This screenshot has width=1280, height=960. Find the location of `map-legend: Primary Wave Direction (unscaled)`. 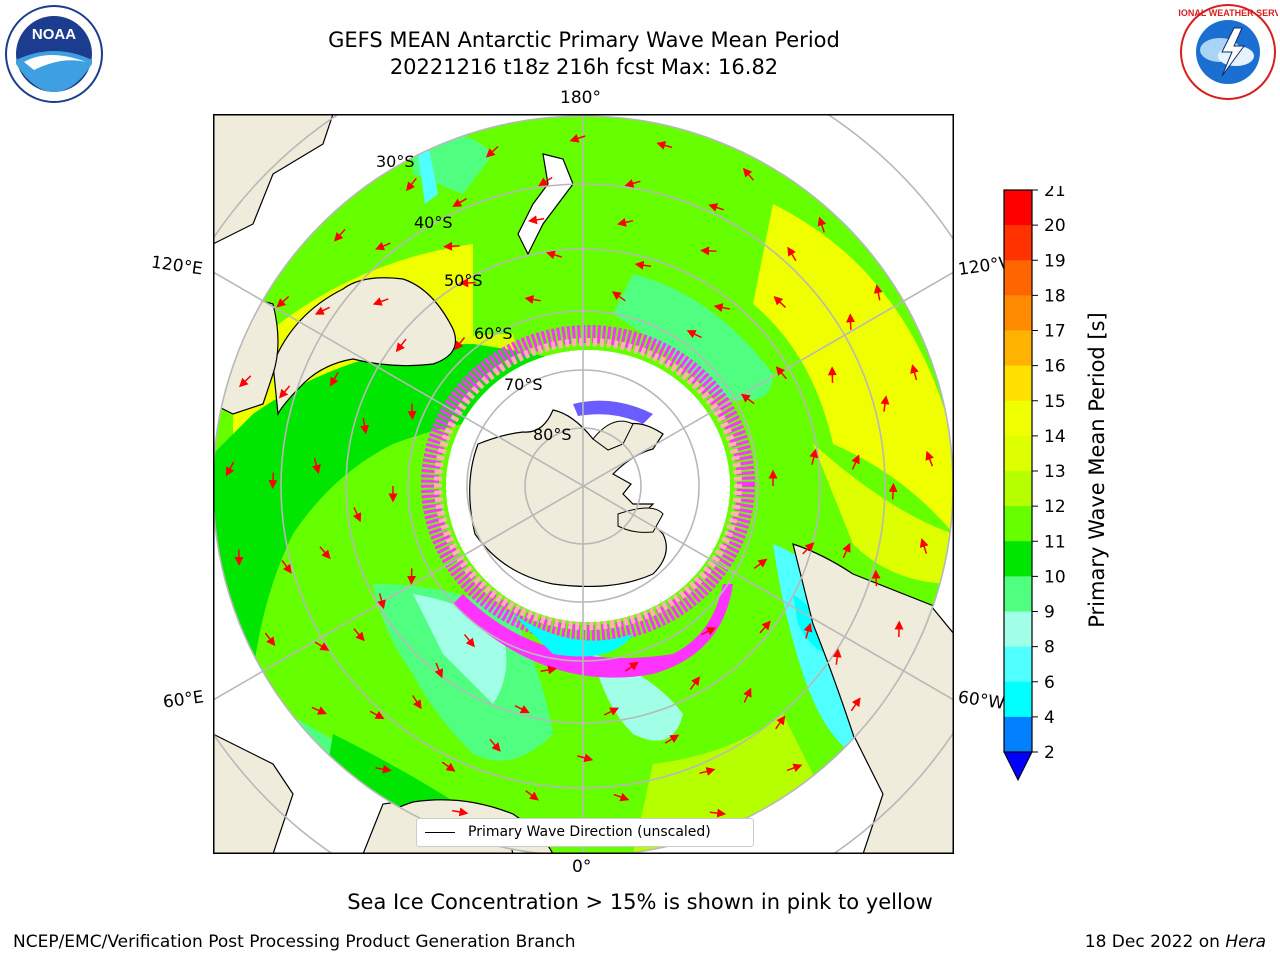

map-legend: Primary Wave Direction (unscaled) is located at coordinates (585, 832).